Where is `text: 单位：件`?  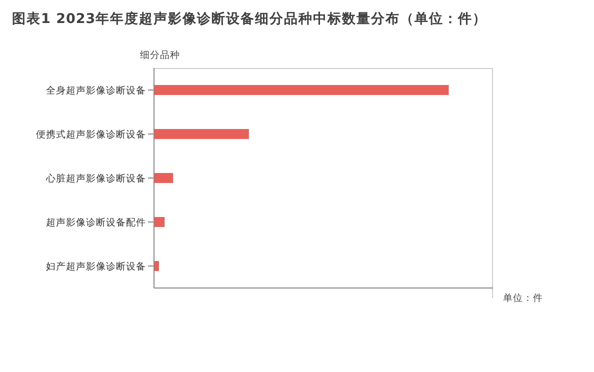
text: 单位：件 is located at coordinates (523, 298).